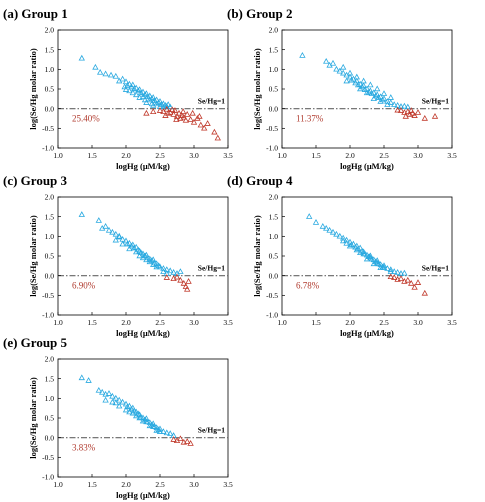 The height and width of the screenshot is (502, 485). Describe the element at coordinates (35, 342) in the screenshot. I see `panel-title: (e) Group 5` at that location.